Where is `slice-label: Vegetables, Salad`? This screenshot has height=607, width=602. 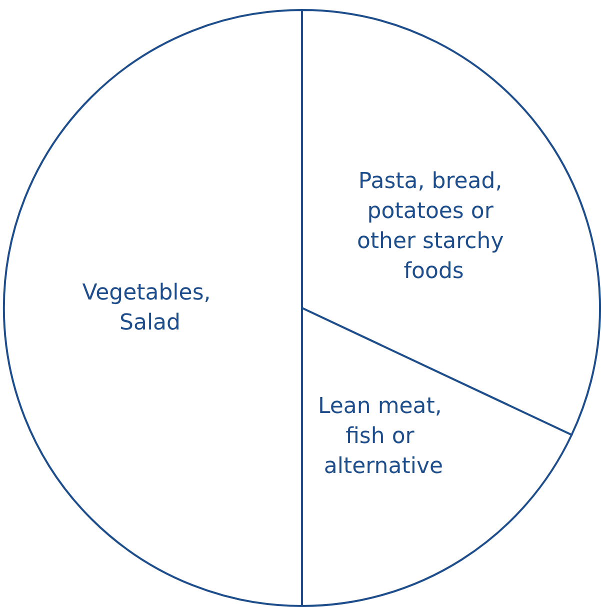 slice-label: Vegetables, Salad is located at coordinates (150, 308).